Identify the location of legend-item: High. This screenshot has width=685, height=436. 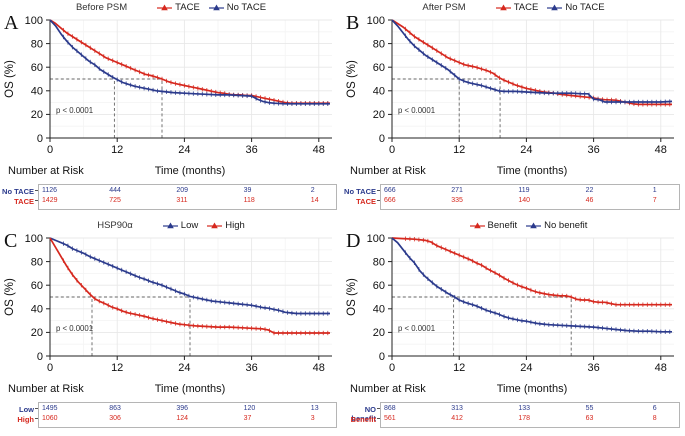
(226, 225).